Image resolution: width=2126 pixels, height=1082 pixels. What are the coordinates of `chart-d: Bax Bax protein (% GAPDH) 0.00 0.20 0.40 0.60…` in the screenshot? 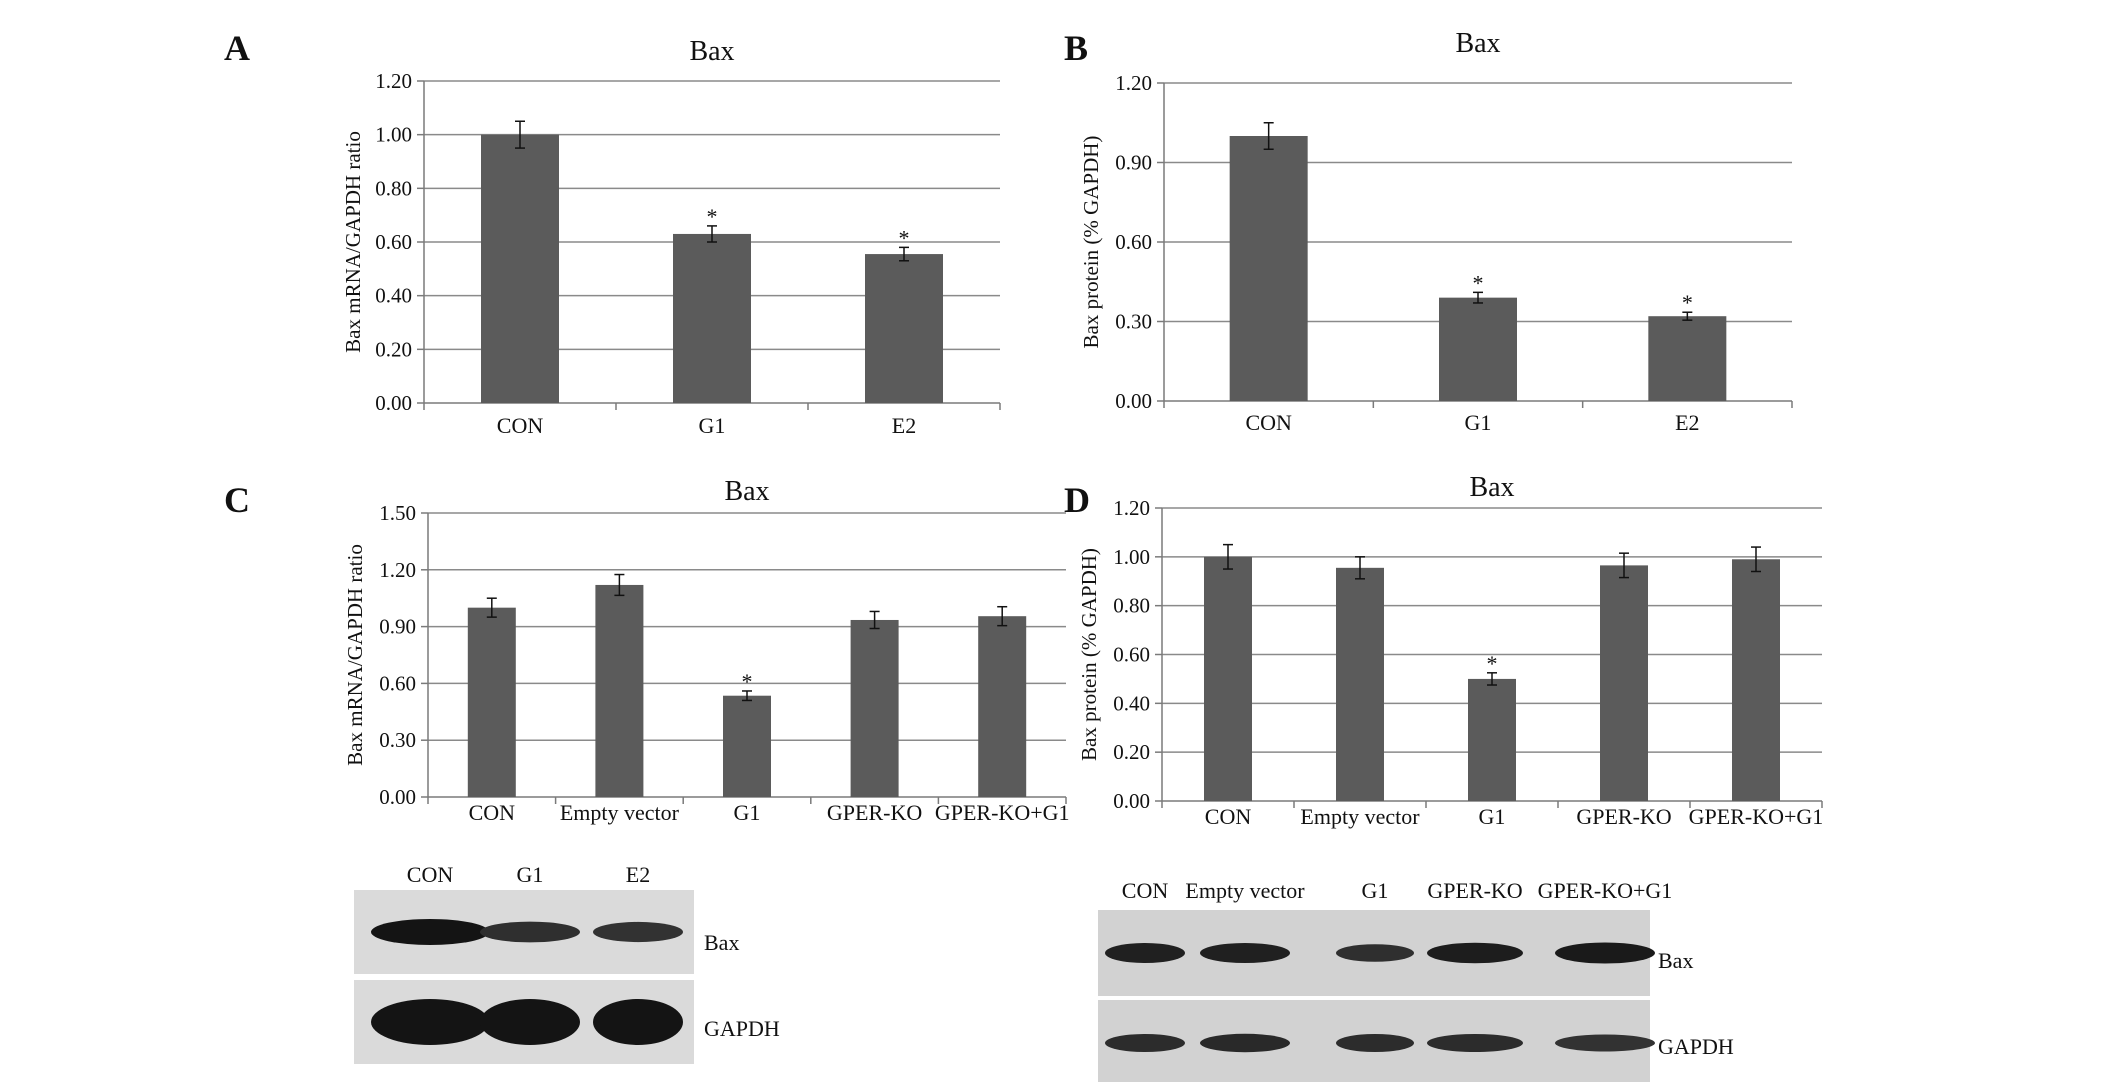 It's located at (1450, 650).